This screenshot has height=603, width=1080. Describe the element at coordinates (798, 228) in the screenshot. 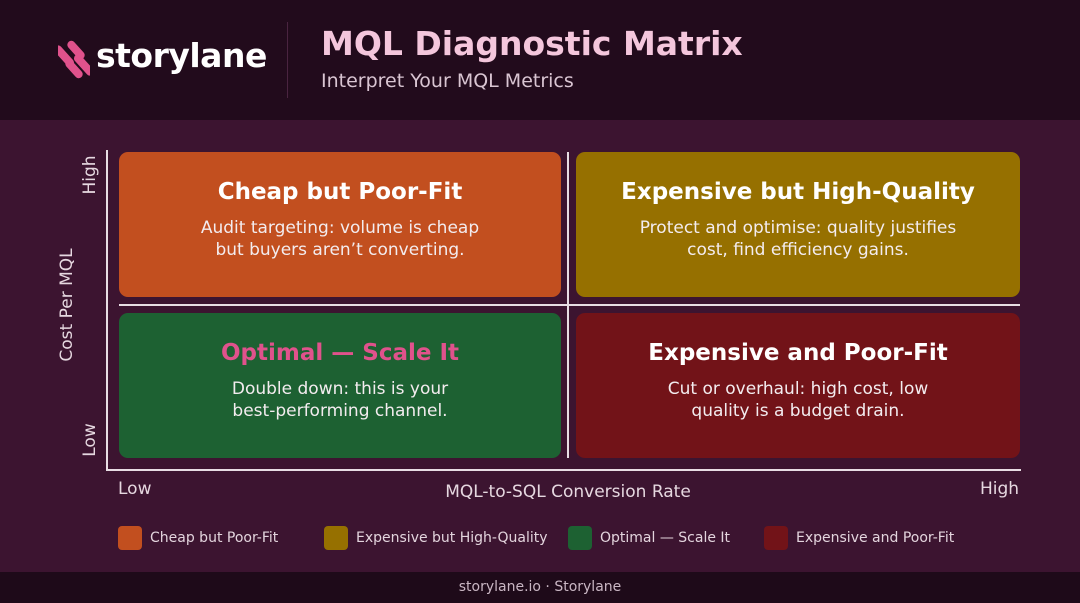

I see `quadrant-description-line: Protect and optimise: quality justifies` at that location.